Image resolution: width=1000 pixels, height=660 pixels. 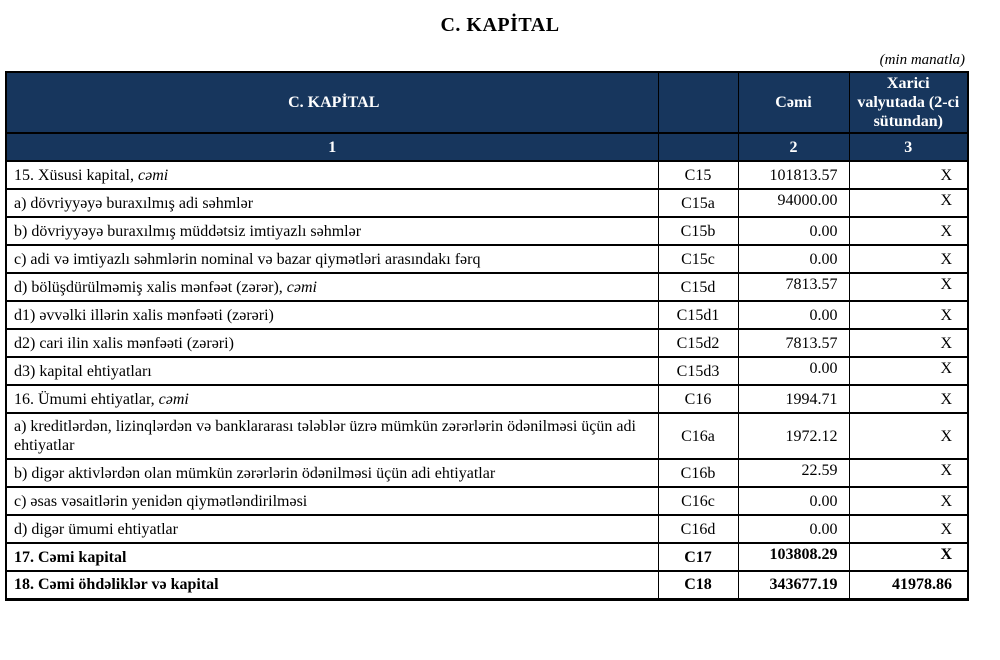 I want to click on table-row: d3) kapital ehtiyatları C15d3 0.00 X, so click(x=487, y=371).